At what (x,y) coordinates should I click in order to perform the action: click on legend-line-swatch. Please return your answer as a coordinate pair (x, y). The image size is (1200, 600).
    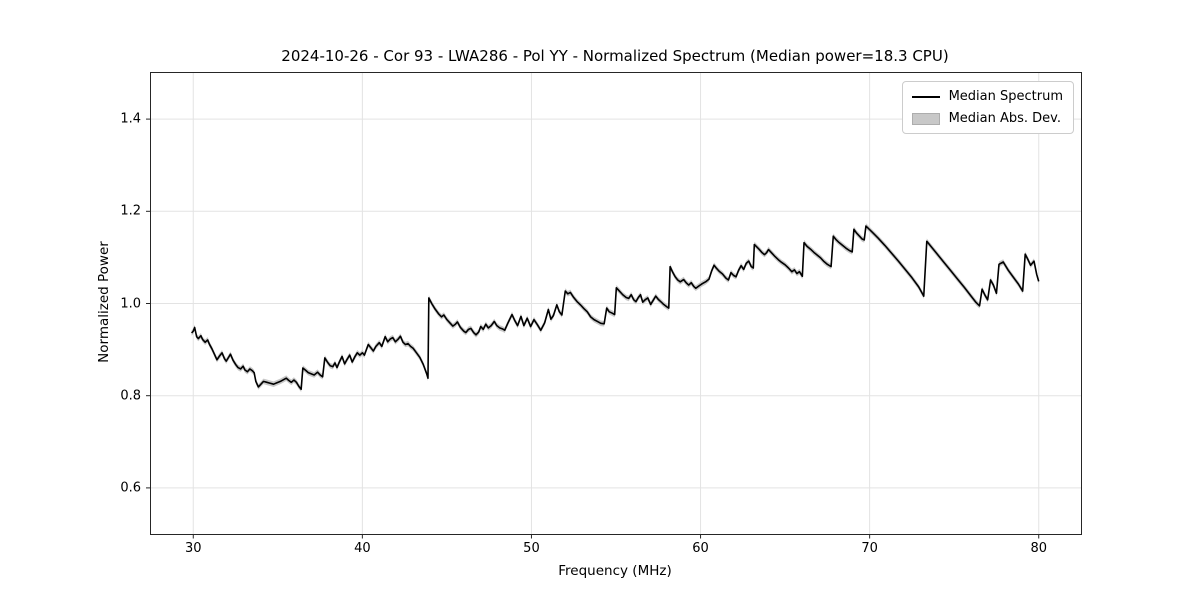
    Looking at the image, I should click on (925, 96).